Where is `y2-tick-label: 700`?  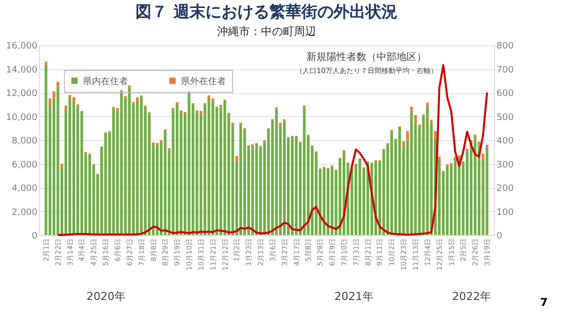 y2-tick-label: 700 is located at coordinates (505, 70).